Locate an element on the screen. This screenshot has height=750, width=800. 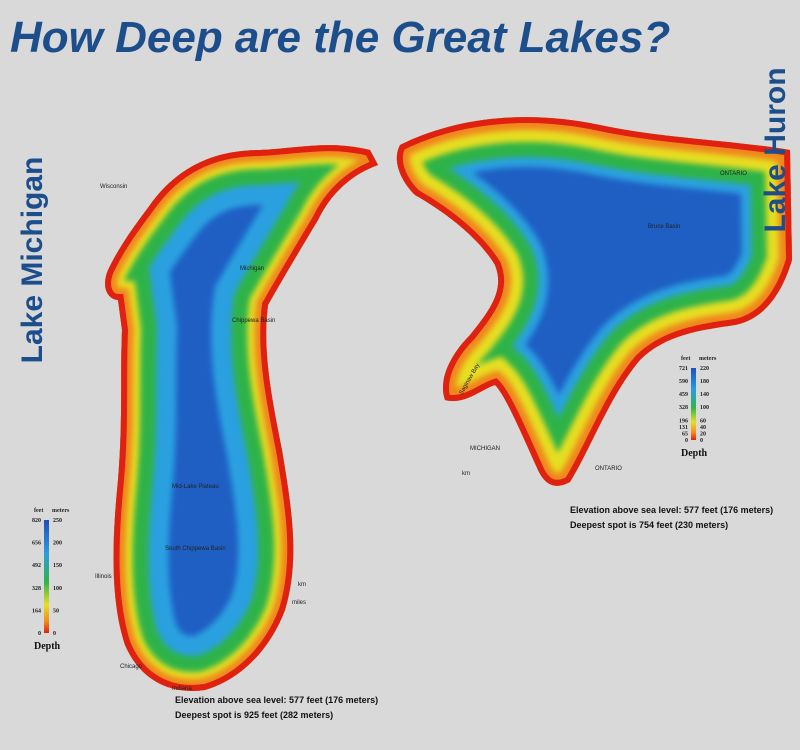
legend-feet-label: 196 is located at coordinates (683, 421).